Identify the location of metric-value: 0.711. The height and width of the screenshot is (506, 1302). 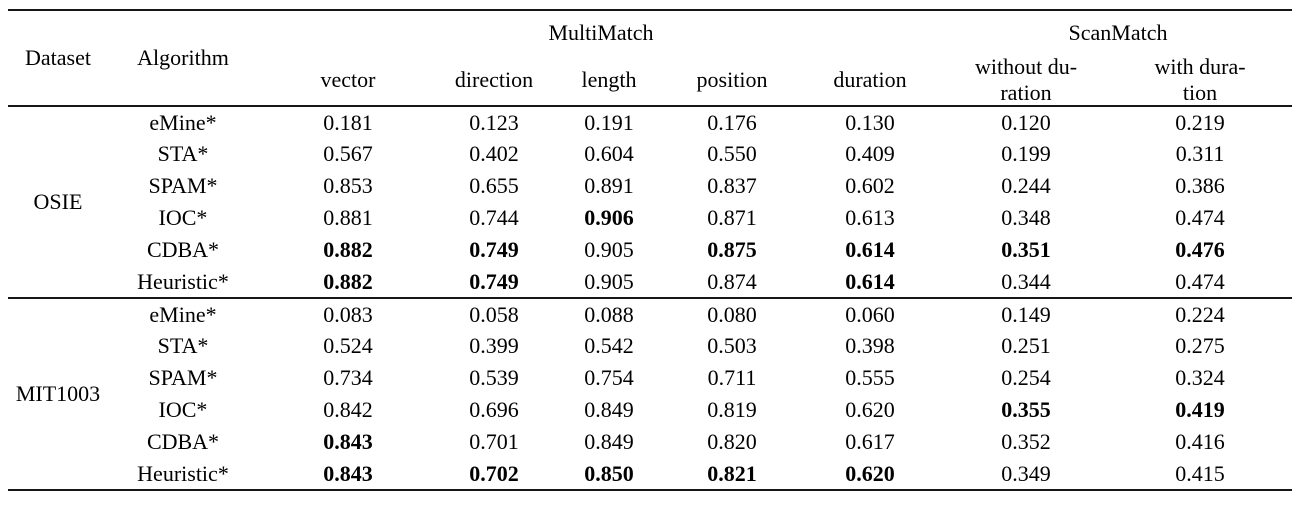
(732, 378).